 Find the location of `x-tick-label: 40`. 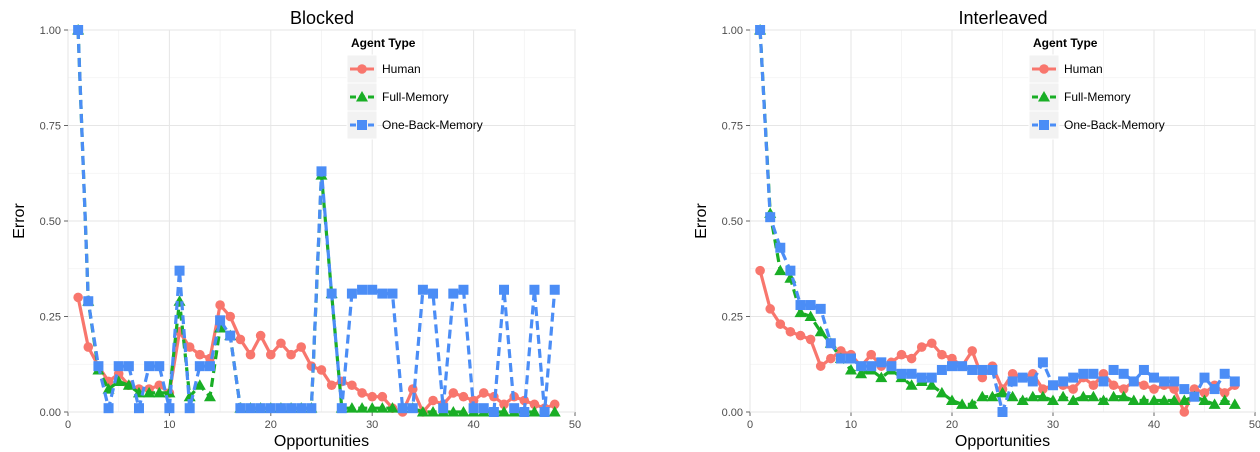

x-tick-label: 40 is located at coordinates (1154, 425).